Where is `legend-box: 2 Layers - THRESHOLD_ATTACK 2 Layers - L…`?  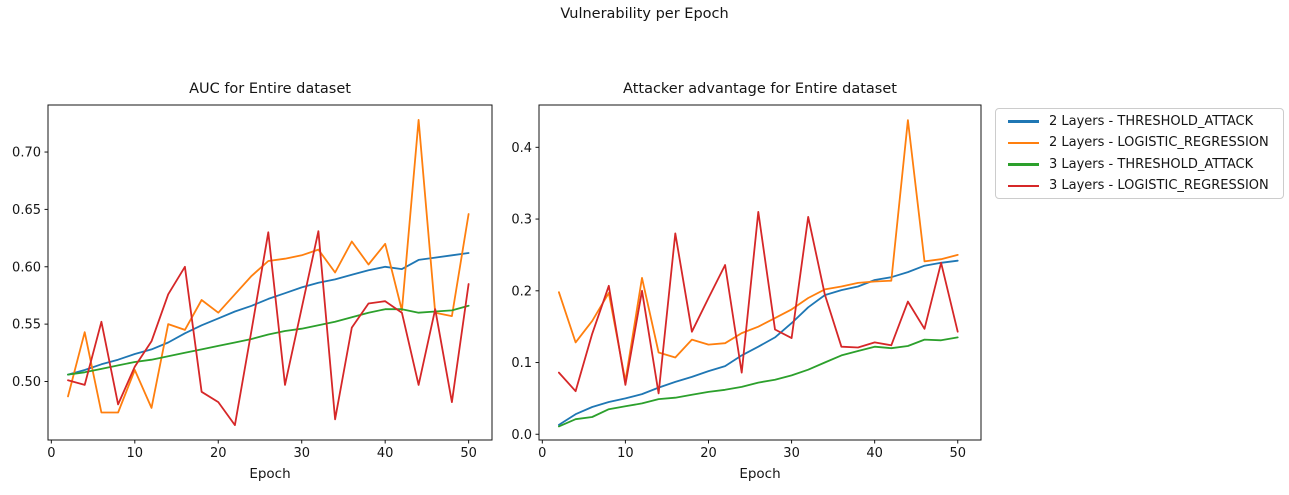 legend-box: 2 Layers - THRESHOLD_ATTACK 2 Layers - L… is located at coordinates (1139, 153).